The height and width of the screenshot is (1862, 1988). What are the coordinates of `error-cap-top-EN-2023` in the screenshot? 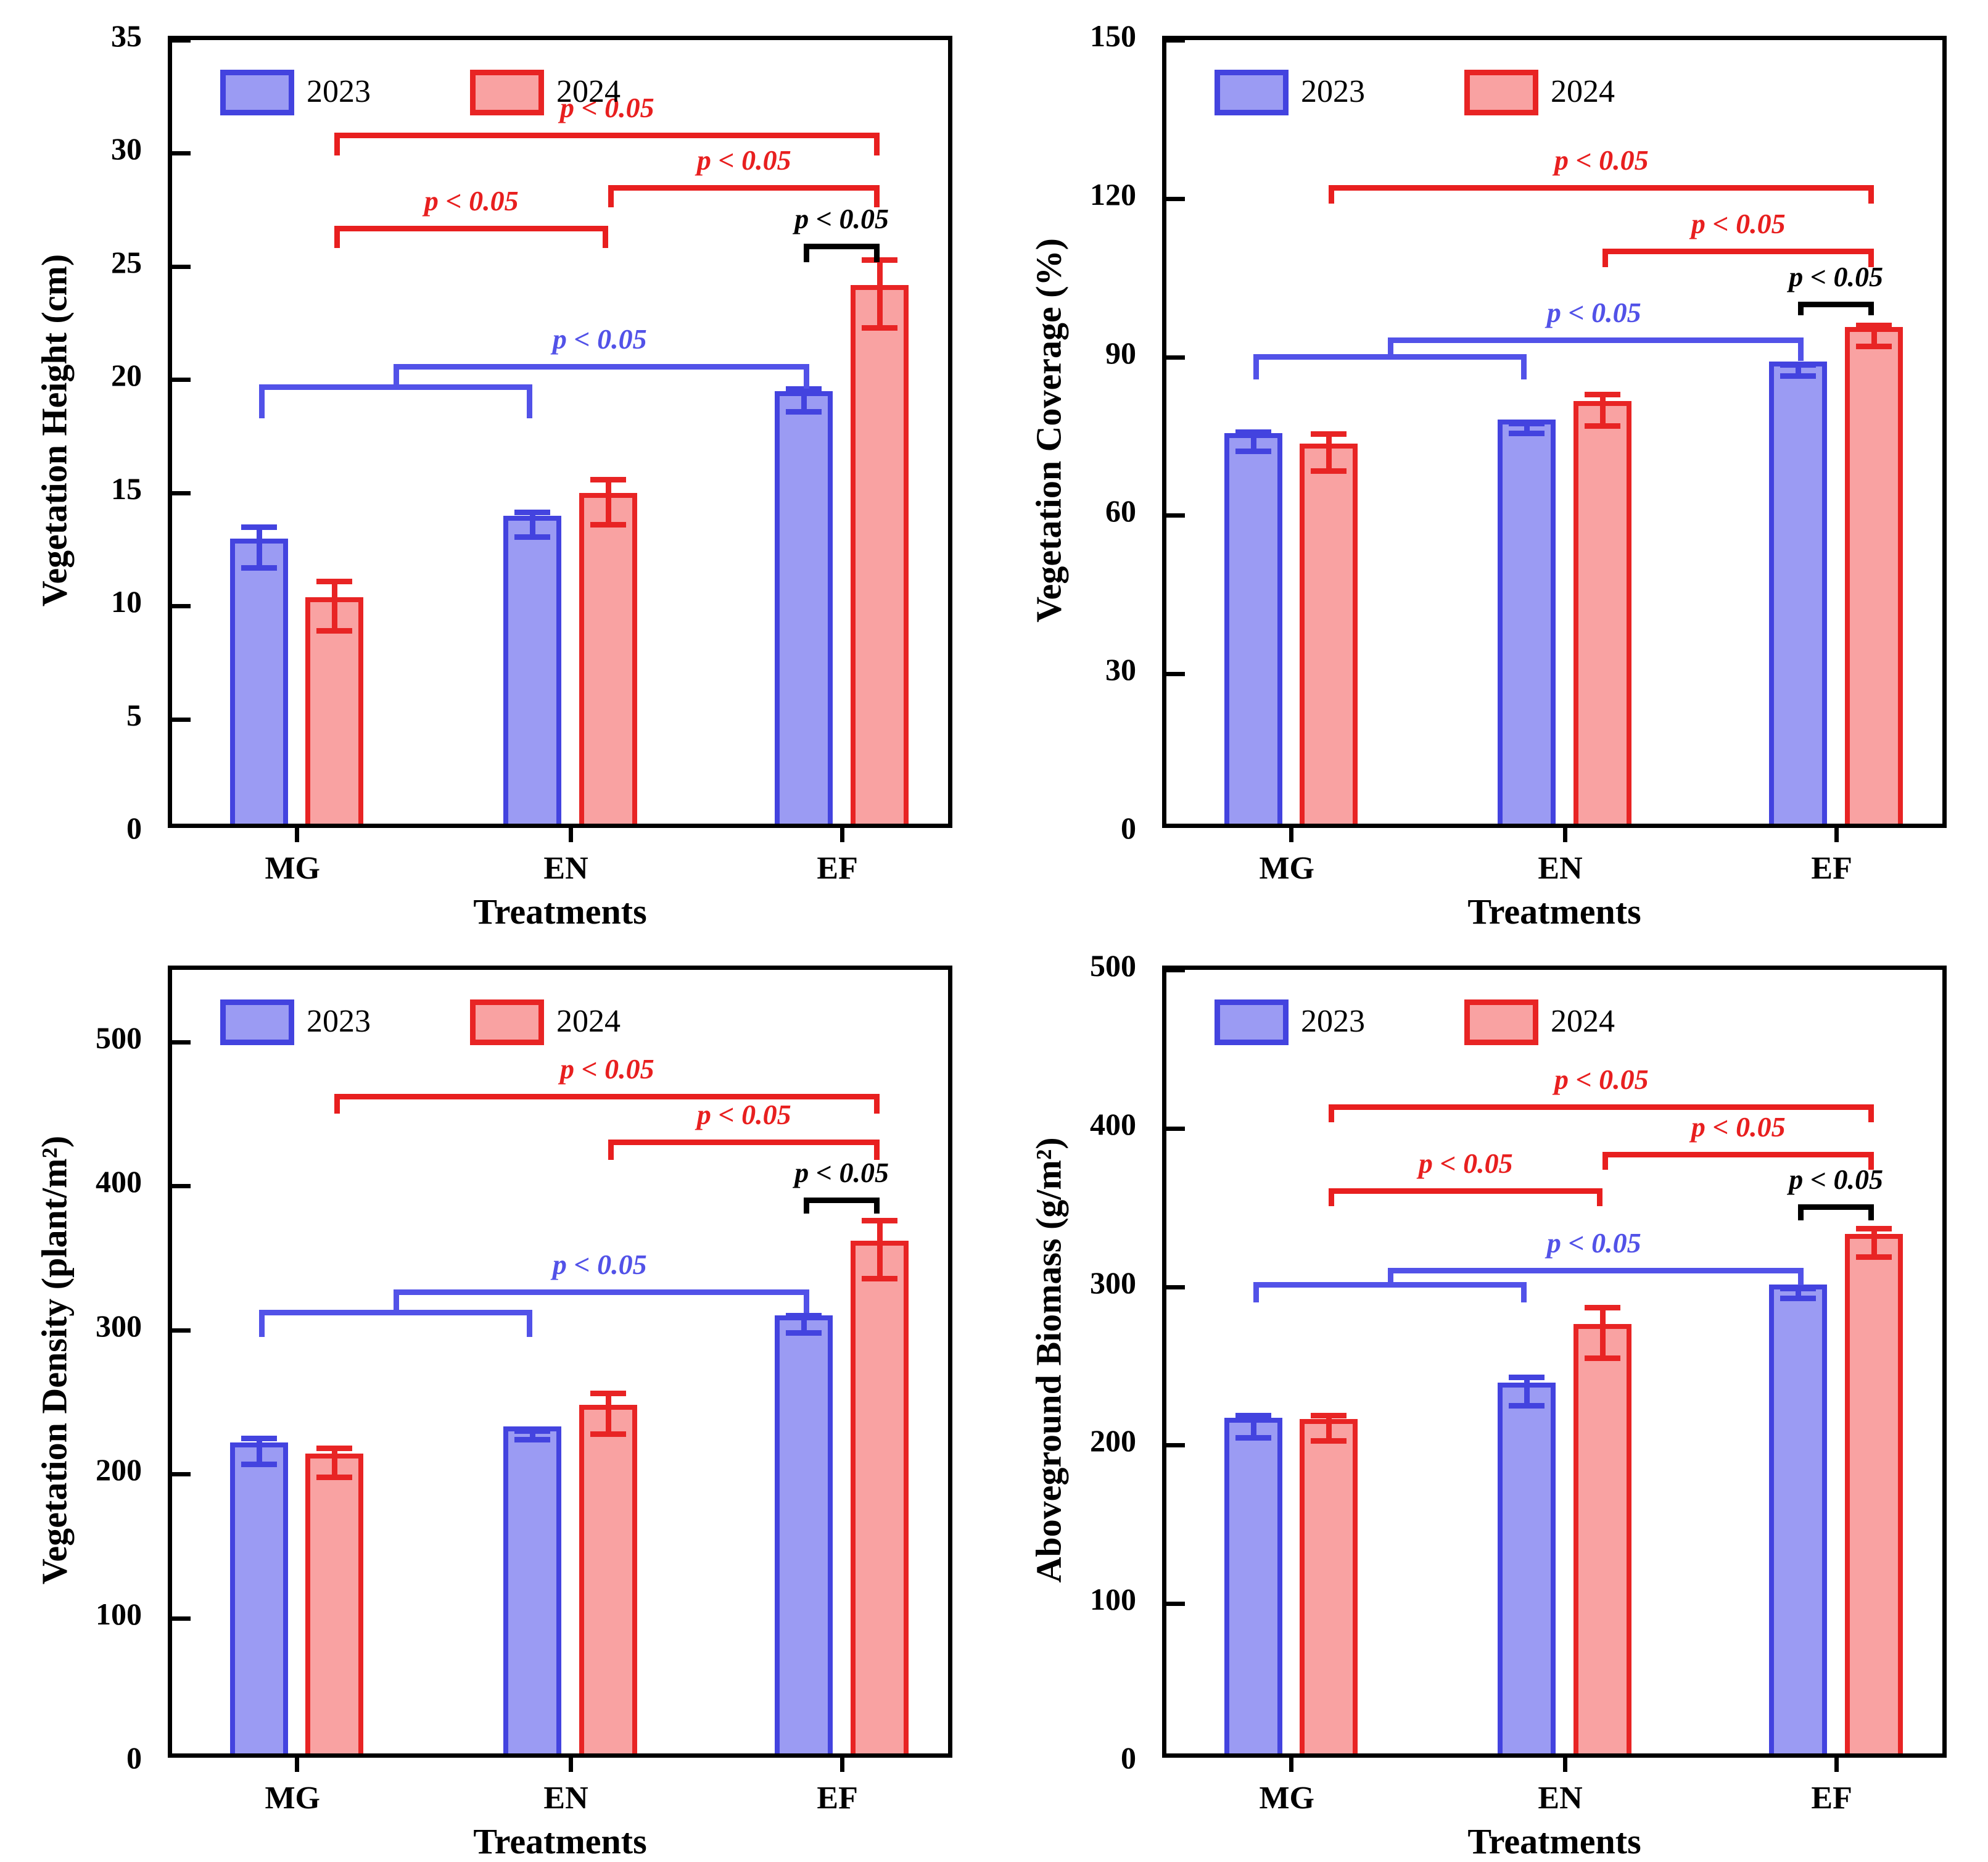 It's located at (532, 1431).